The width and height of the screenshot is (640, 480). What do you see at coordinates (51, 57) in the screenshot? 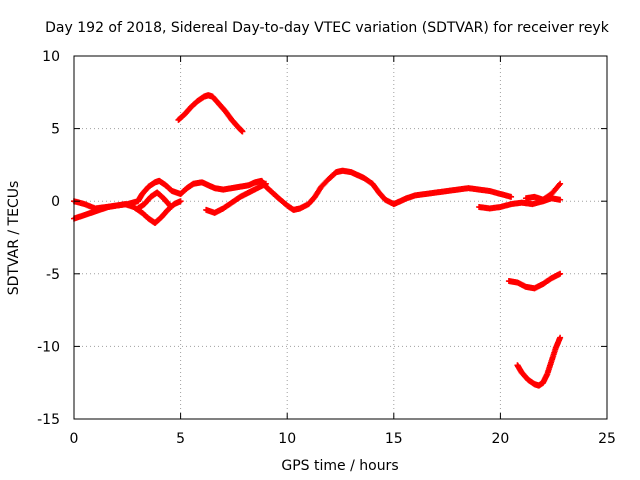
I see `y-tick-label: 10` at bounding box center [51, 57].